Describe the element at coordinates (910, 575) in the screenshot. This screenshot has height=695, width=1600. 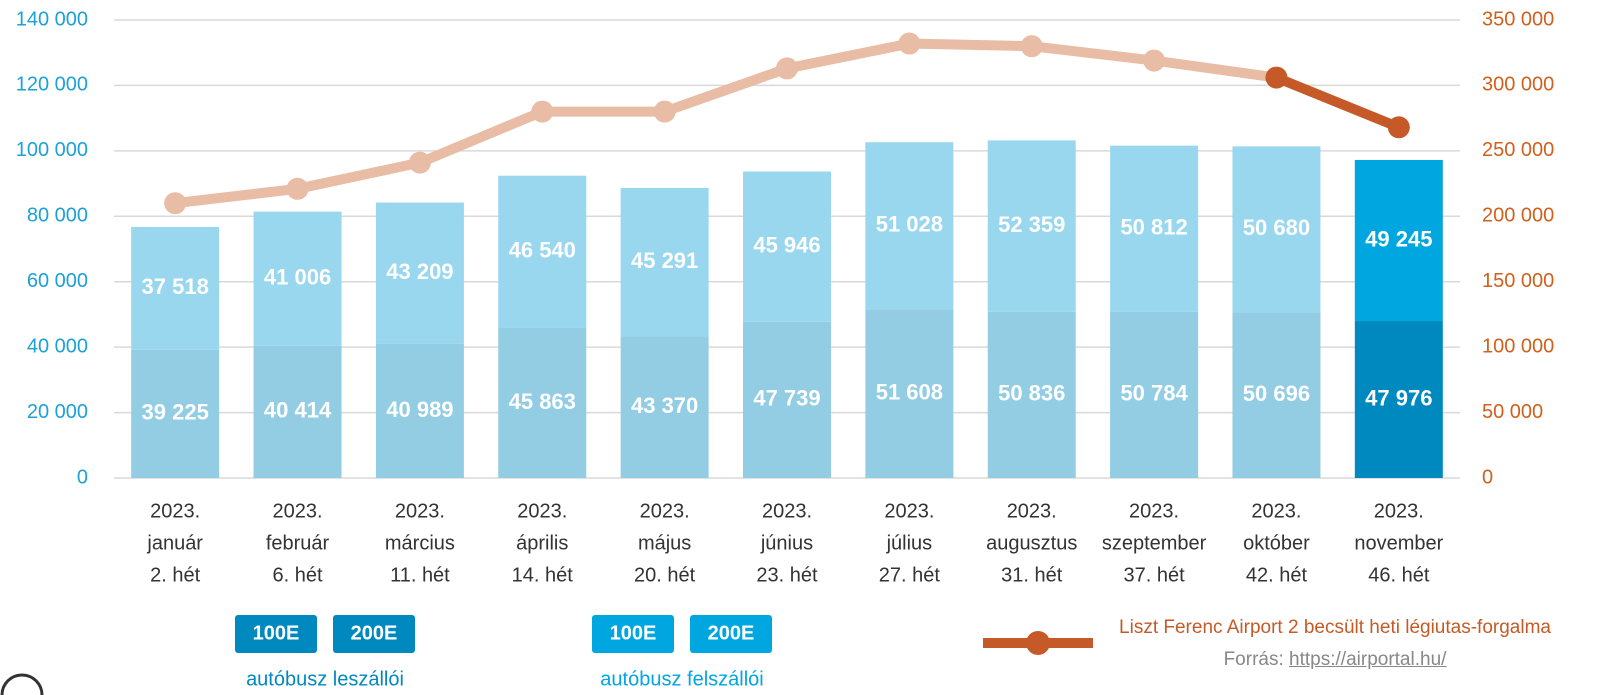
I see `x-tick-label: 27. hét` at that location.